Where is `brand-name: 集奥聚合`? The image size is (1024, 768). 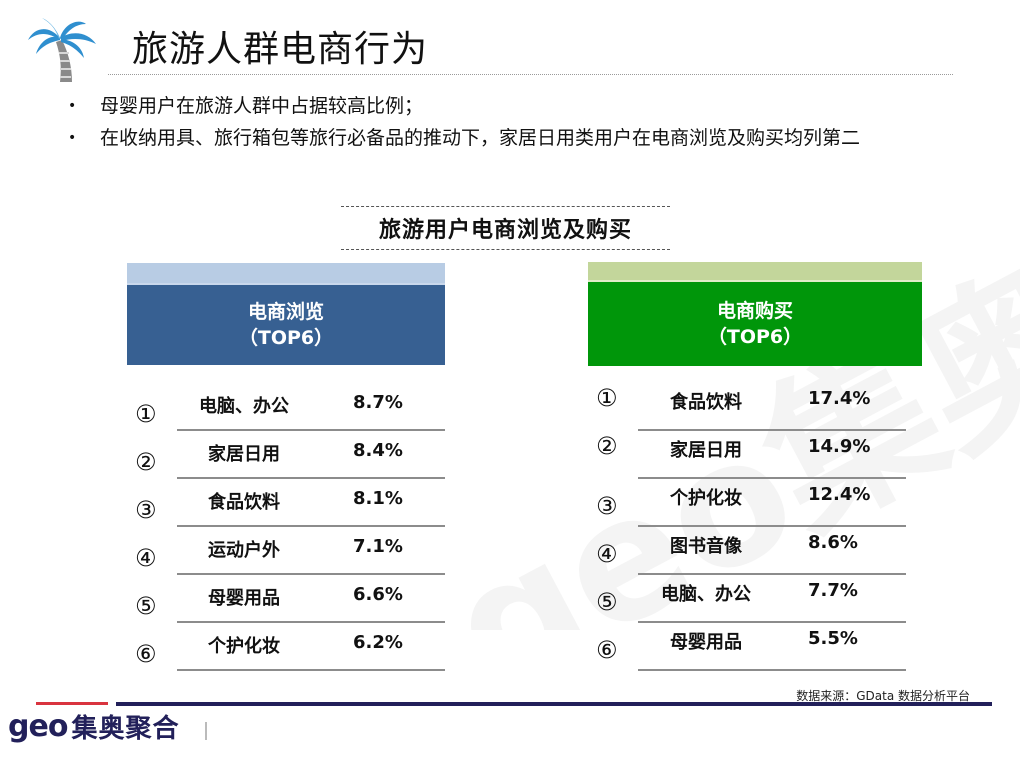 brand-name: 集奥聚合 is located at coordinates (125, 729).